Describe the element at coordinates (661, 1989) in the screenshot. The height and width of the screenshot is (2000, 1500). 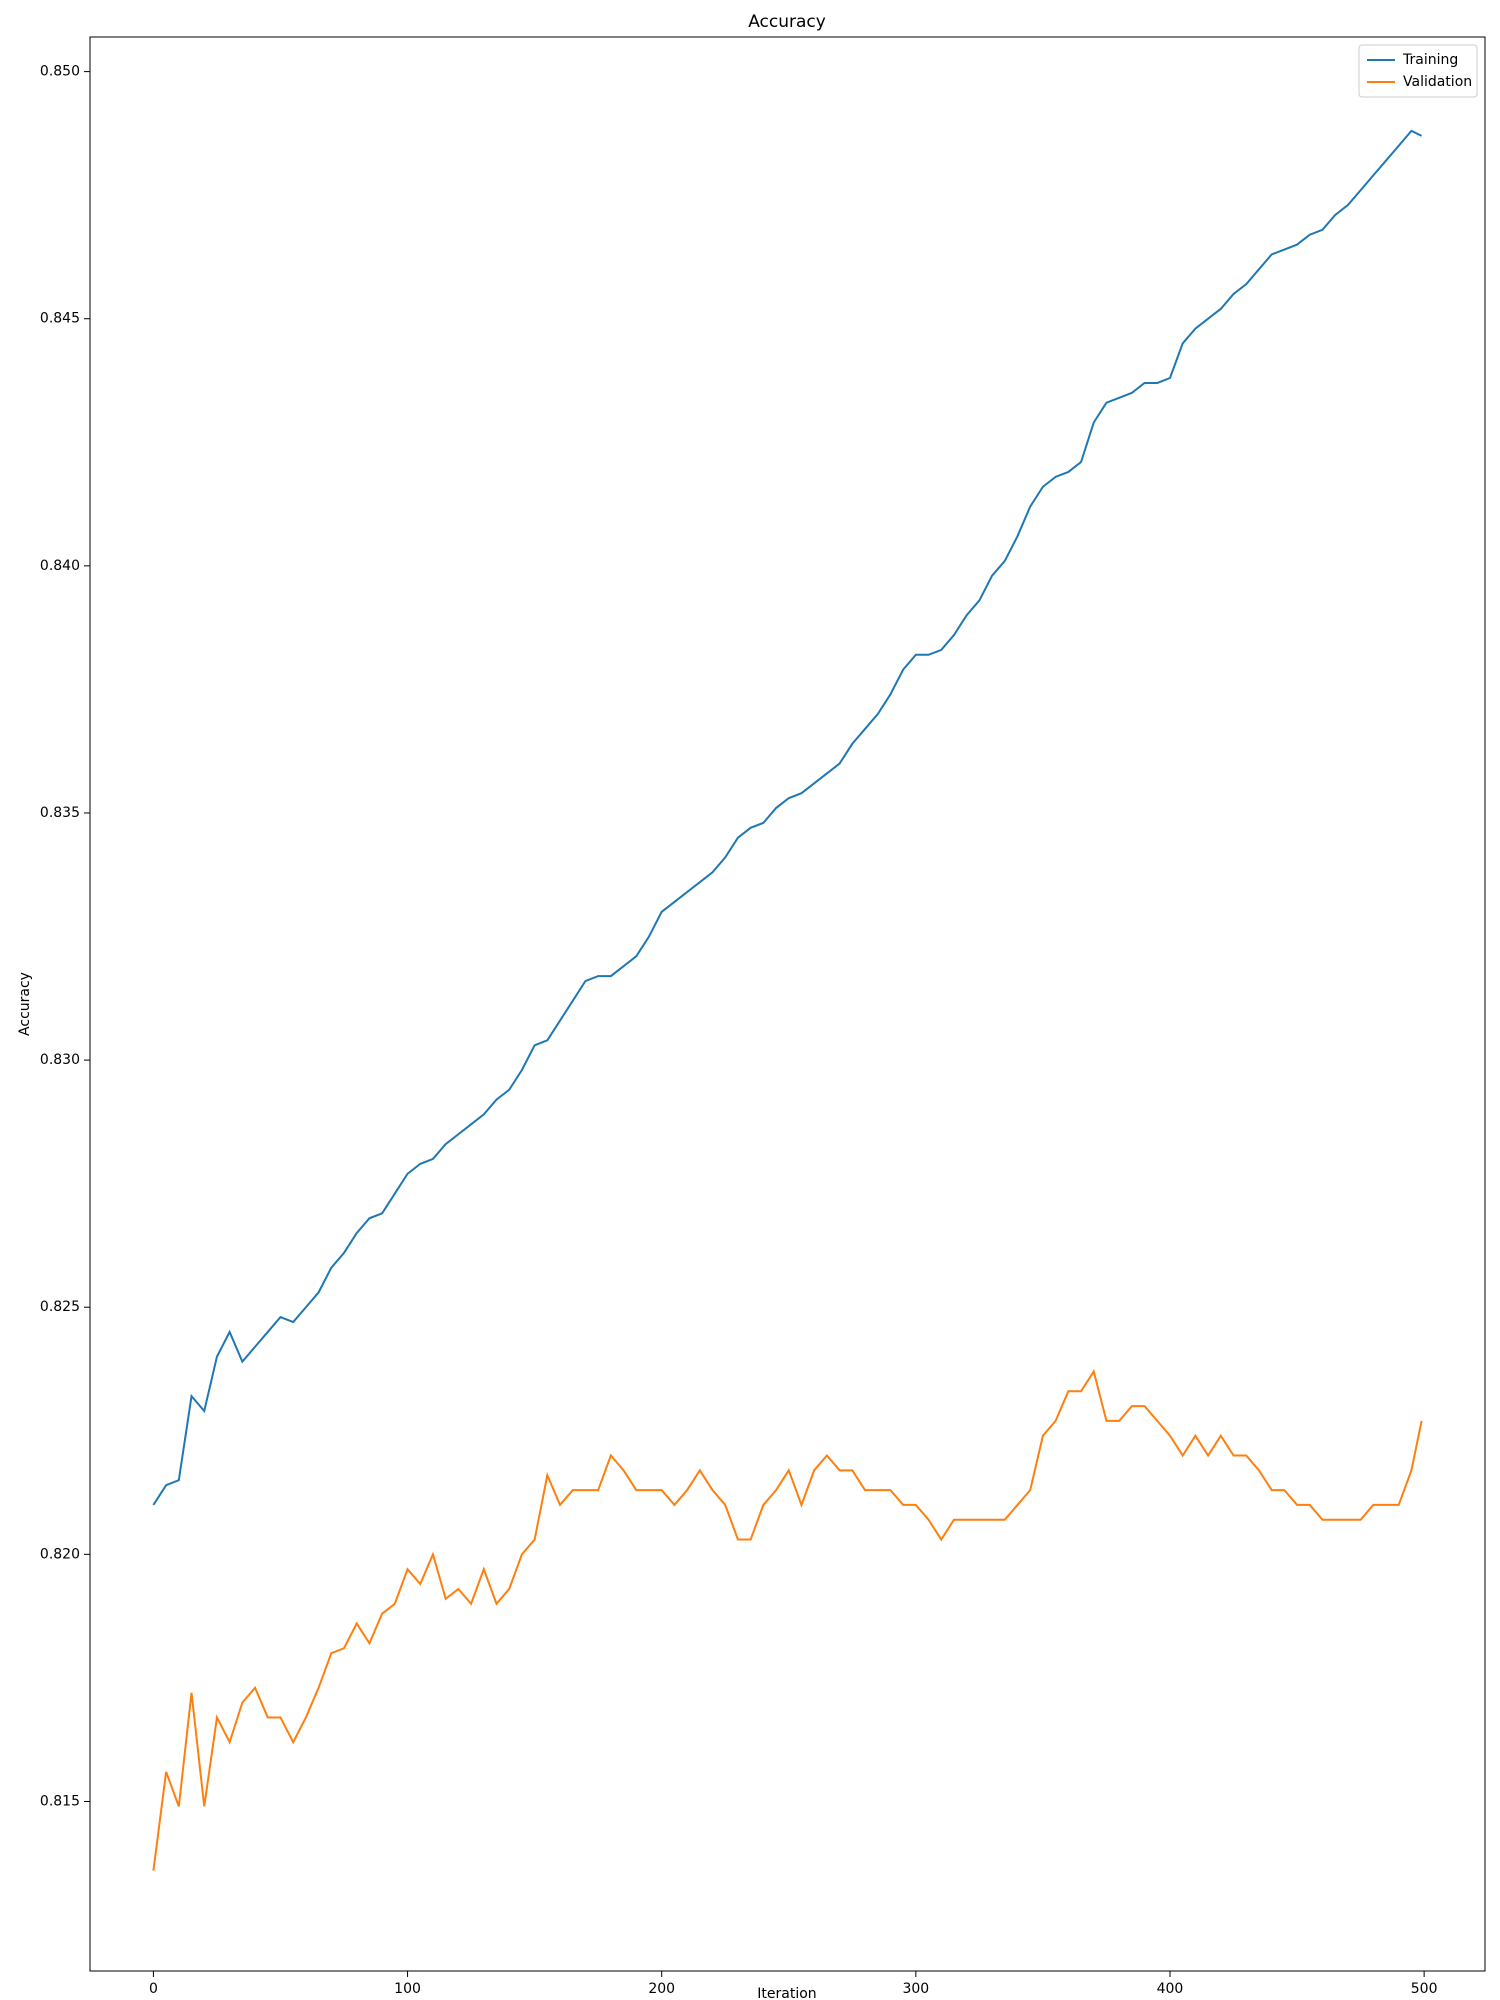
I see `x-tick-label: 200` at that location.